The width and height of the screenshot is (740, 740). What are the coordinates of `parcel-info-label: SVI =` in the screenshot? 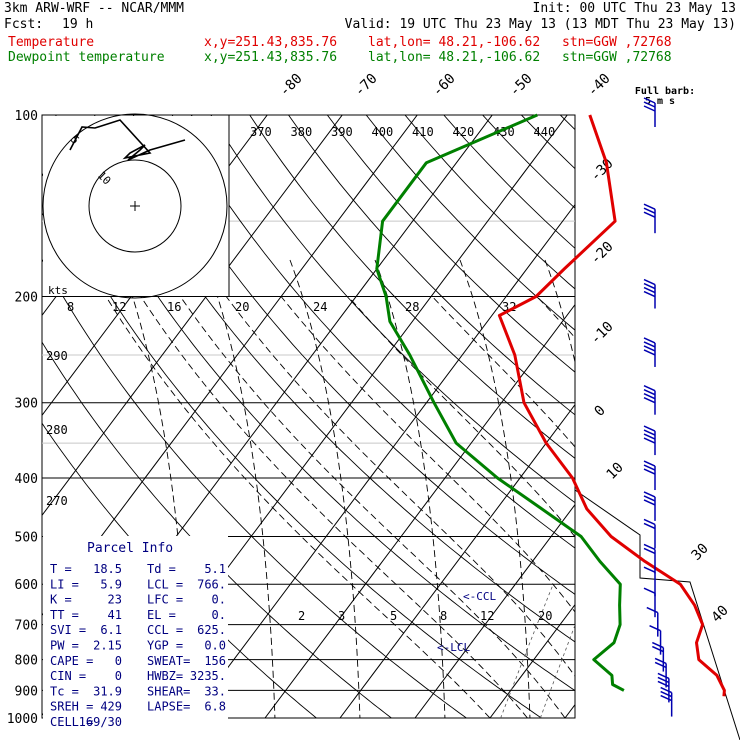 It's located at (68, 630).